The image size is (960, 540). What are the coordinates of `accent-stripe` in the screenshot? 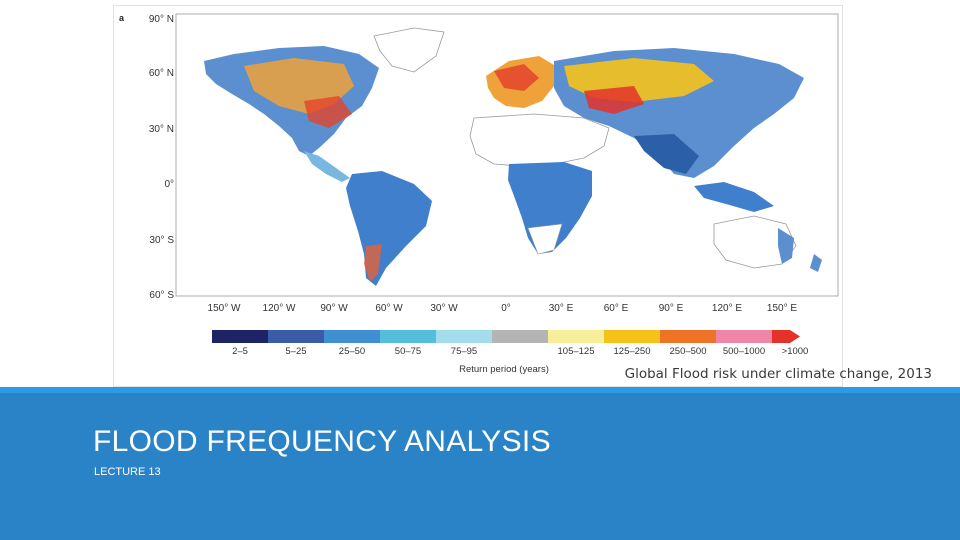 It's located at (480, 390).